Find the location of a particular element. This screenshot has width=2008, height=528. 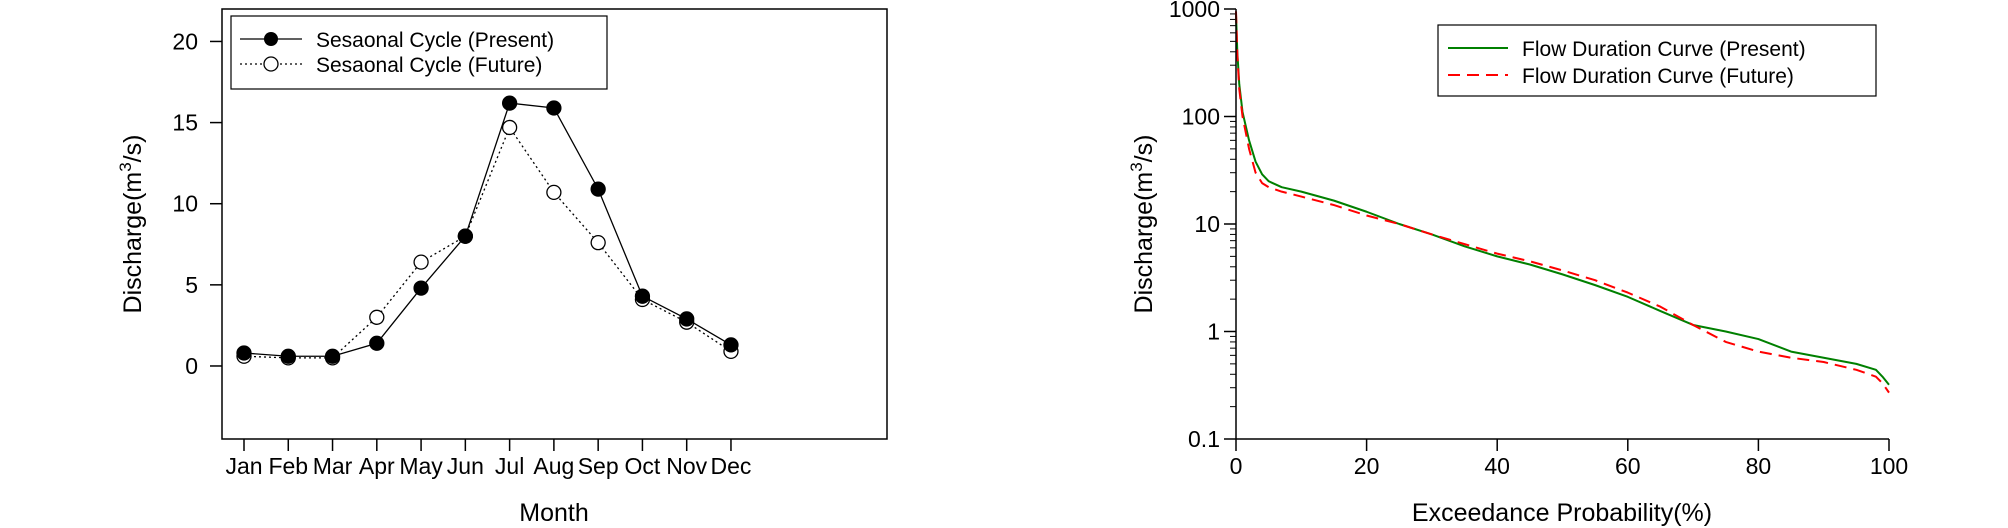

y-tick-label: 100 is located at coordinates (1201, 117).